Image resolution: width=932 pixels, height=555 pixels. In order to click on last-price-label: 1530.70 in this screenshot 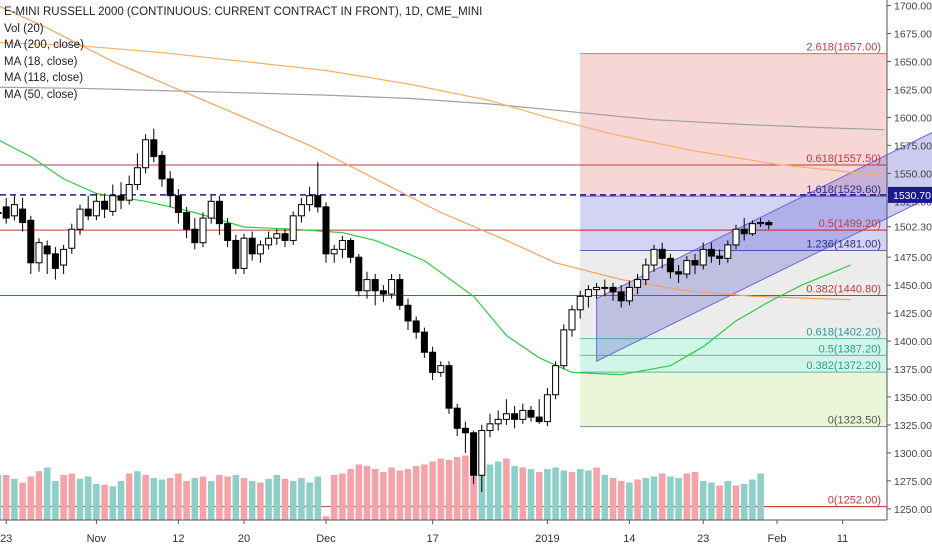, I will do `click(912, 196)`.